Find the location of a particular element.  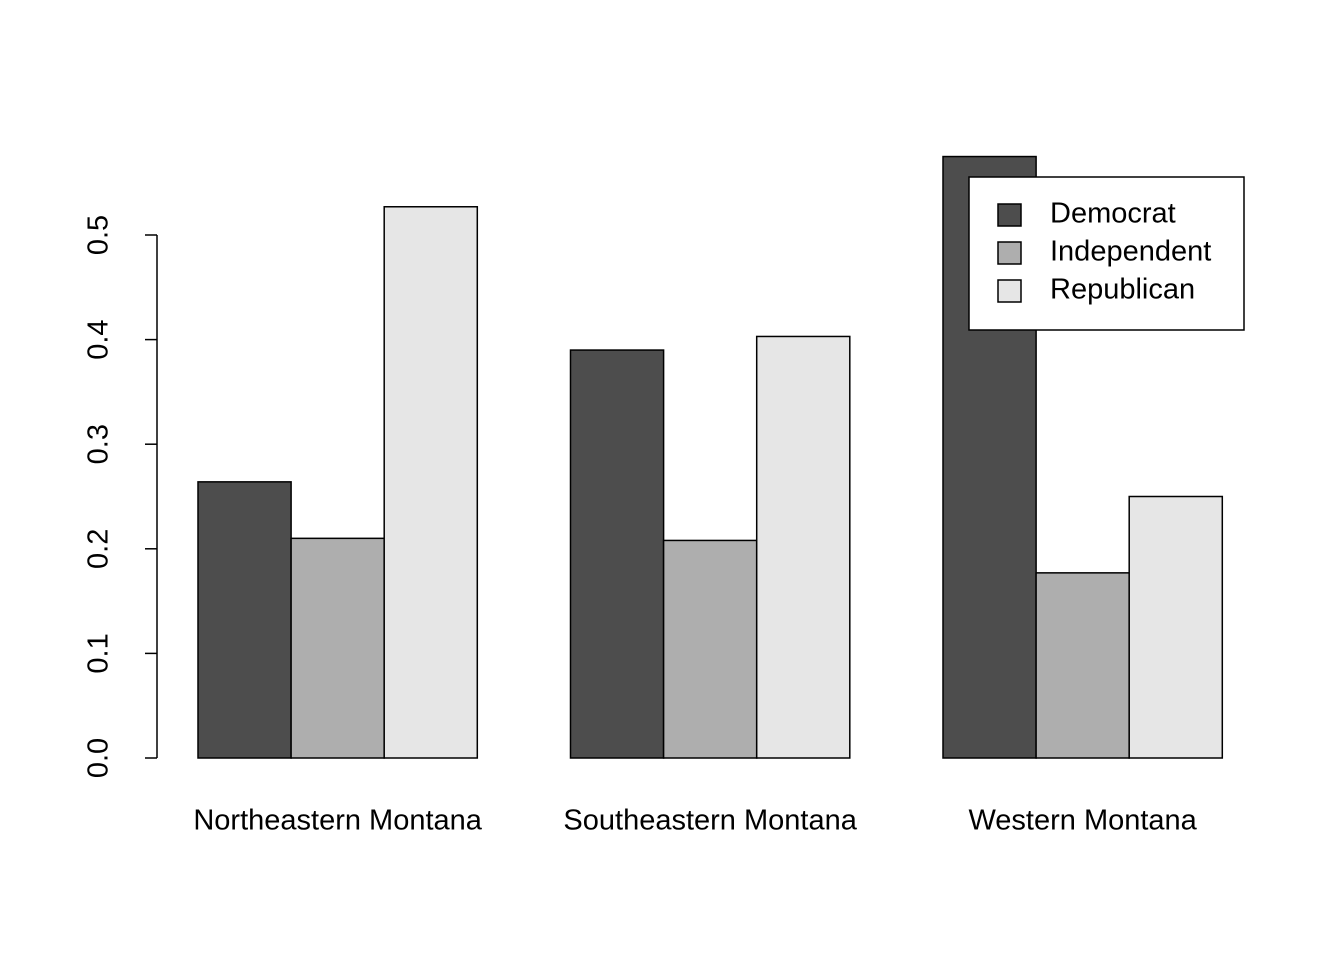

y-tick-label: 0.2 is located at coordinates (99, 549).